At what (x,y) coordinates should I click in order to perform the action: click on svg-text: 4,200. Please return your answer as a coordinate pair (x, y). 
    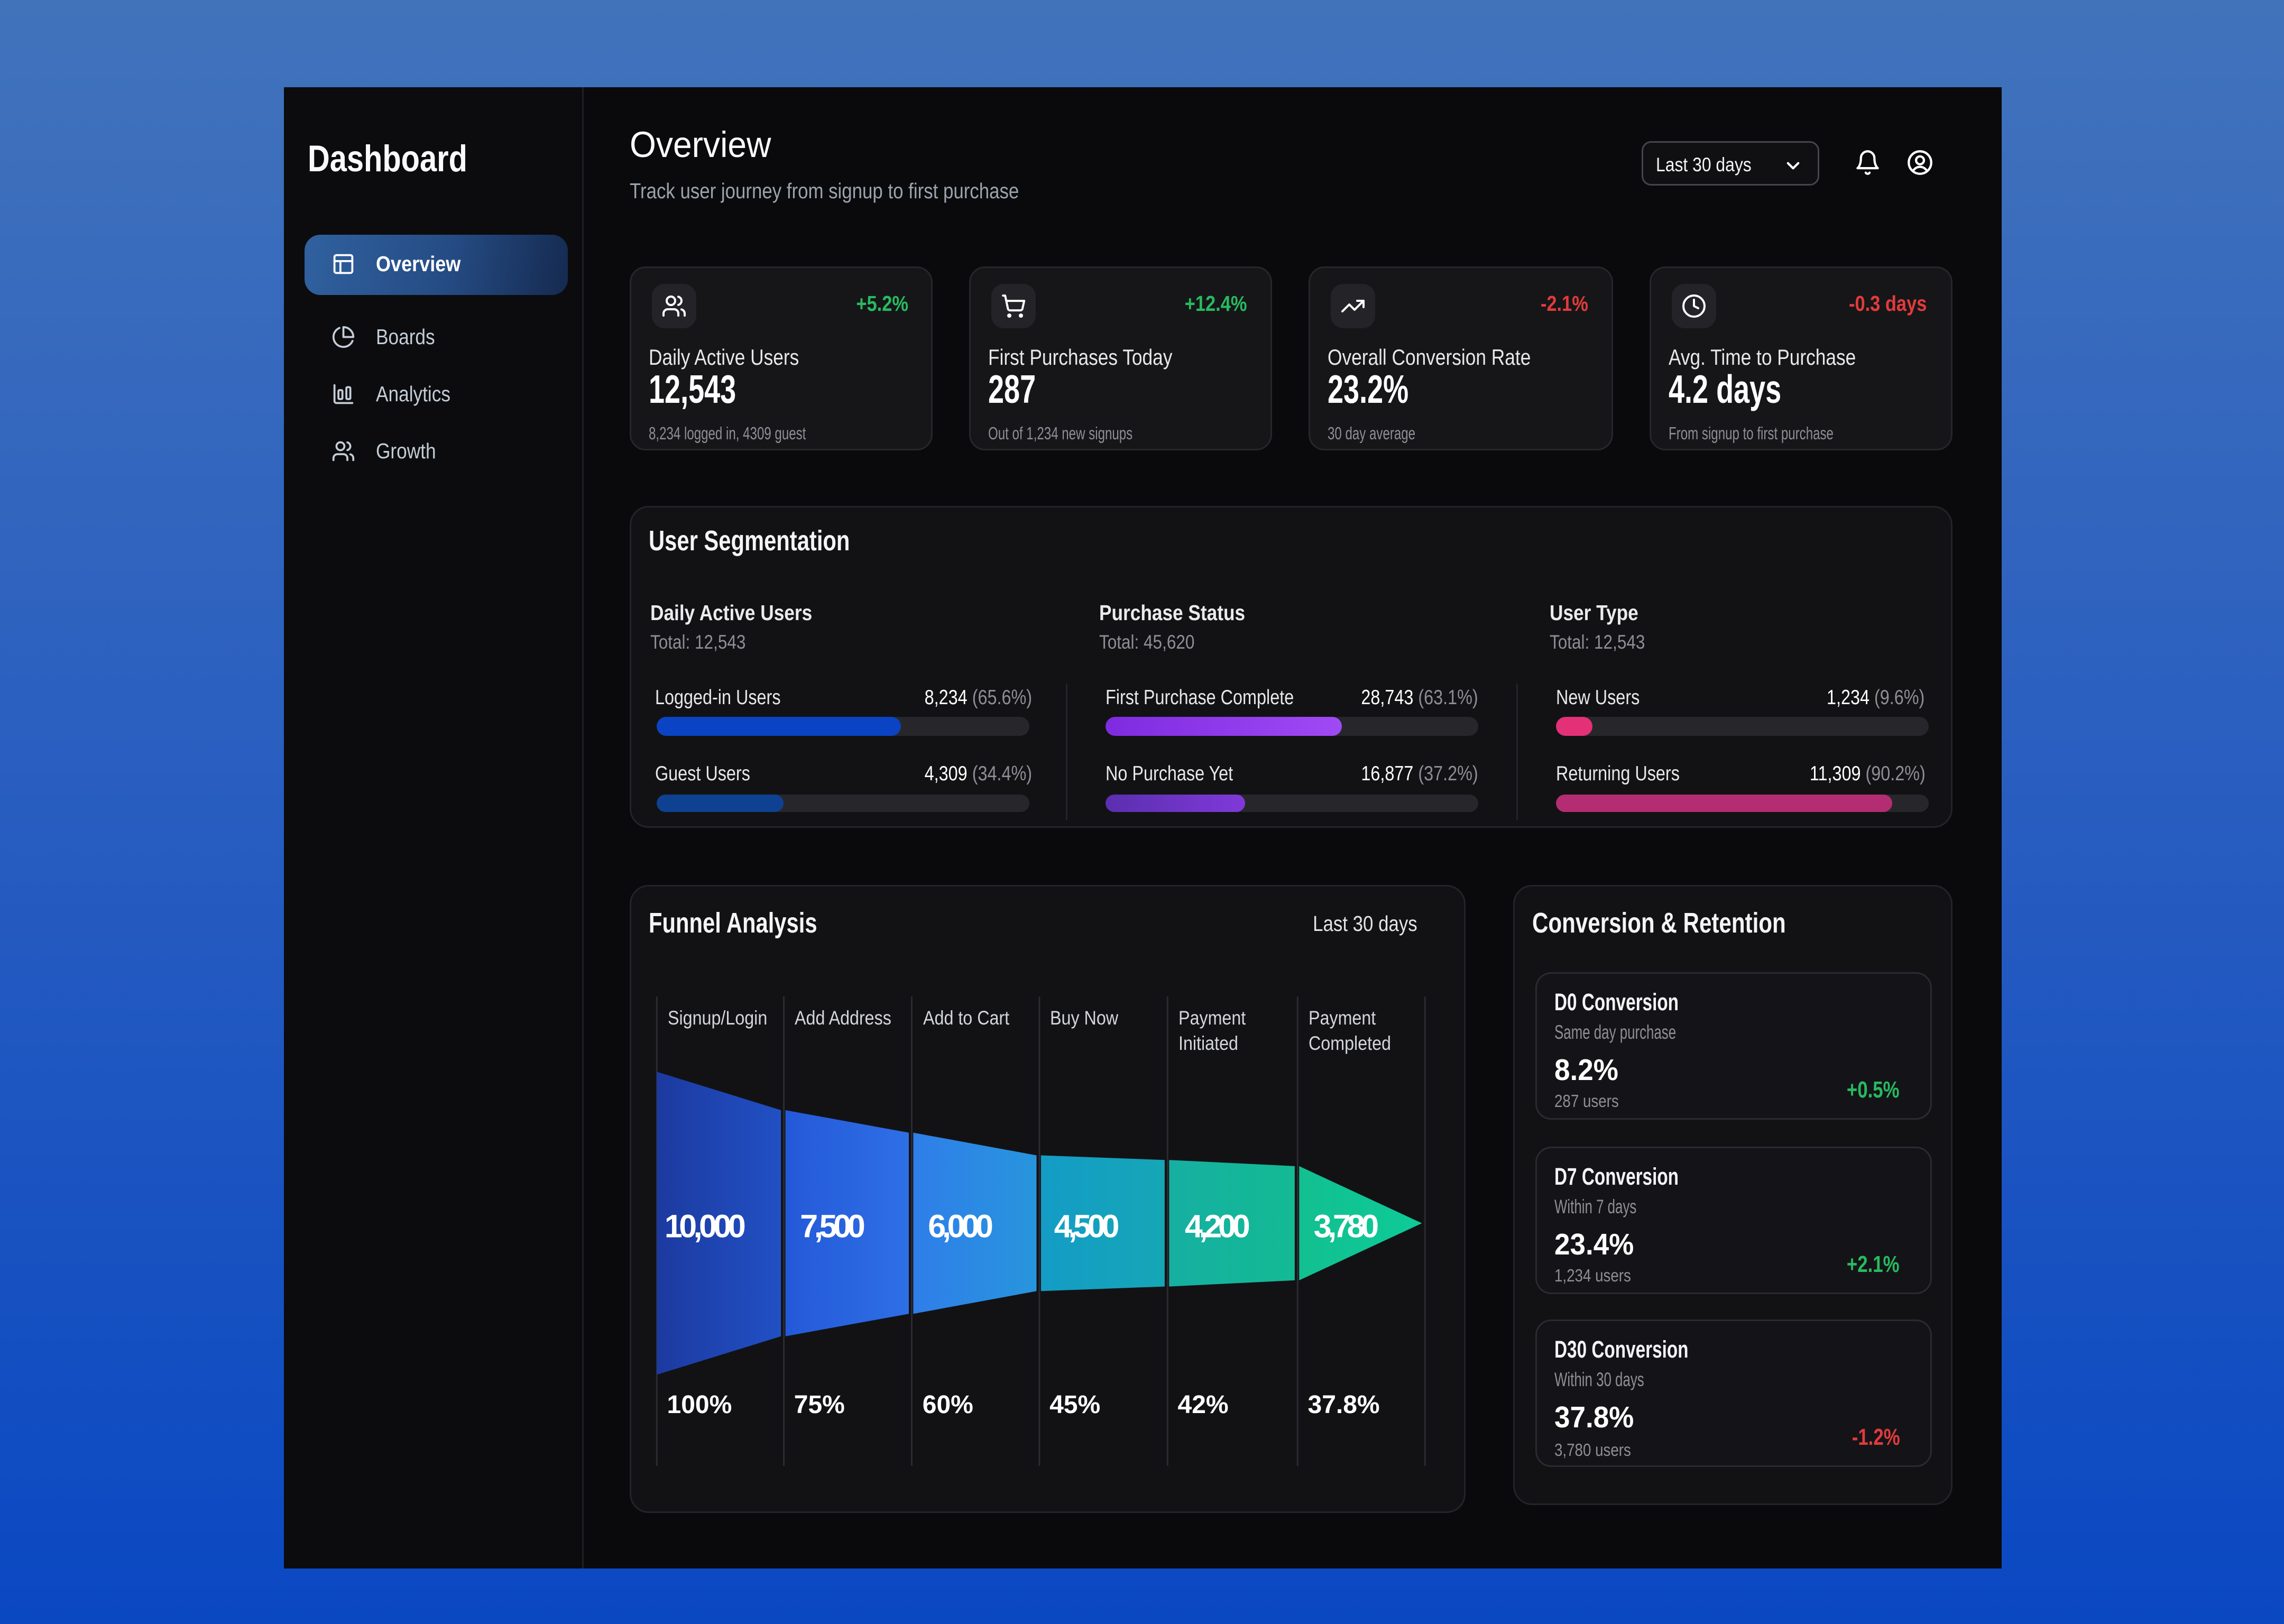
    Looking at the image, I should click on (1217, 1226).